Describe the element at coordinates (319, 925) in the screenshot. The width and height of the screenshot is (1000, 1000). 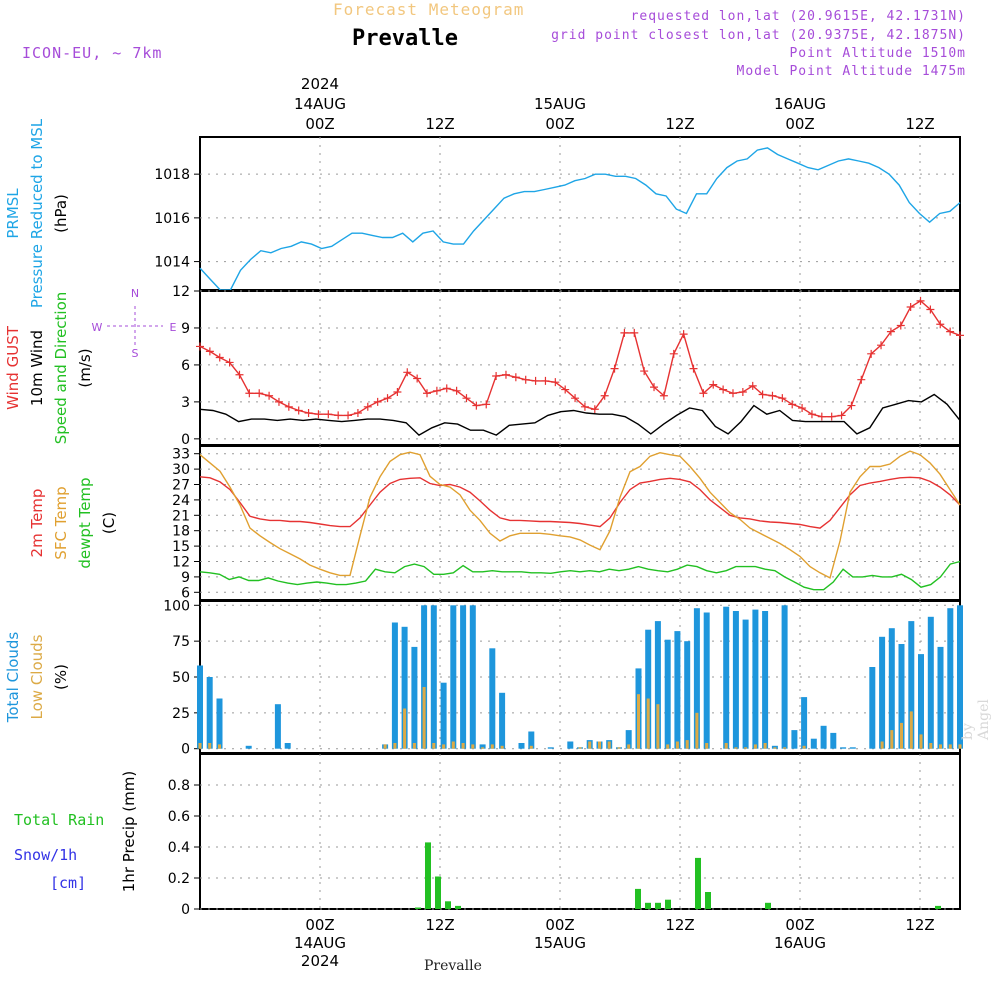
I see `time-label-bottom: 00Z` at that location.